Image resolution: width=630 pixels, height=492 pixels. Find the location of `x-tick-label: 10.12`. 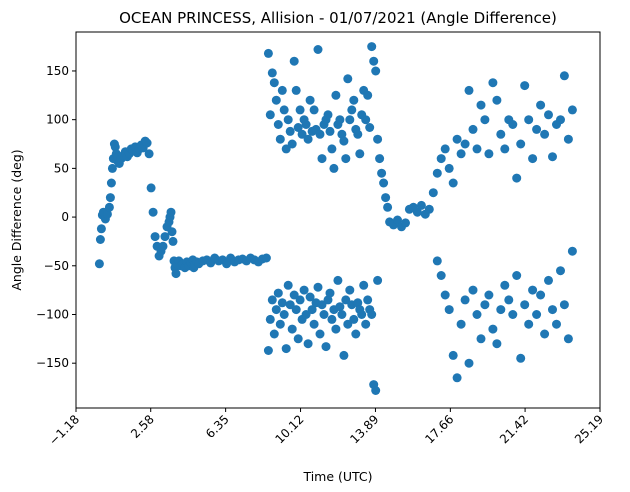

x-tick-label: 10.12 is located at coordinates (289, 429).